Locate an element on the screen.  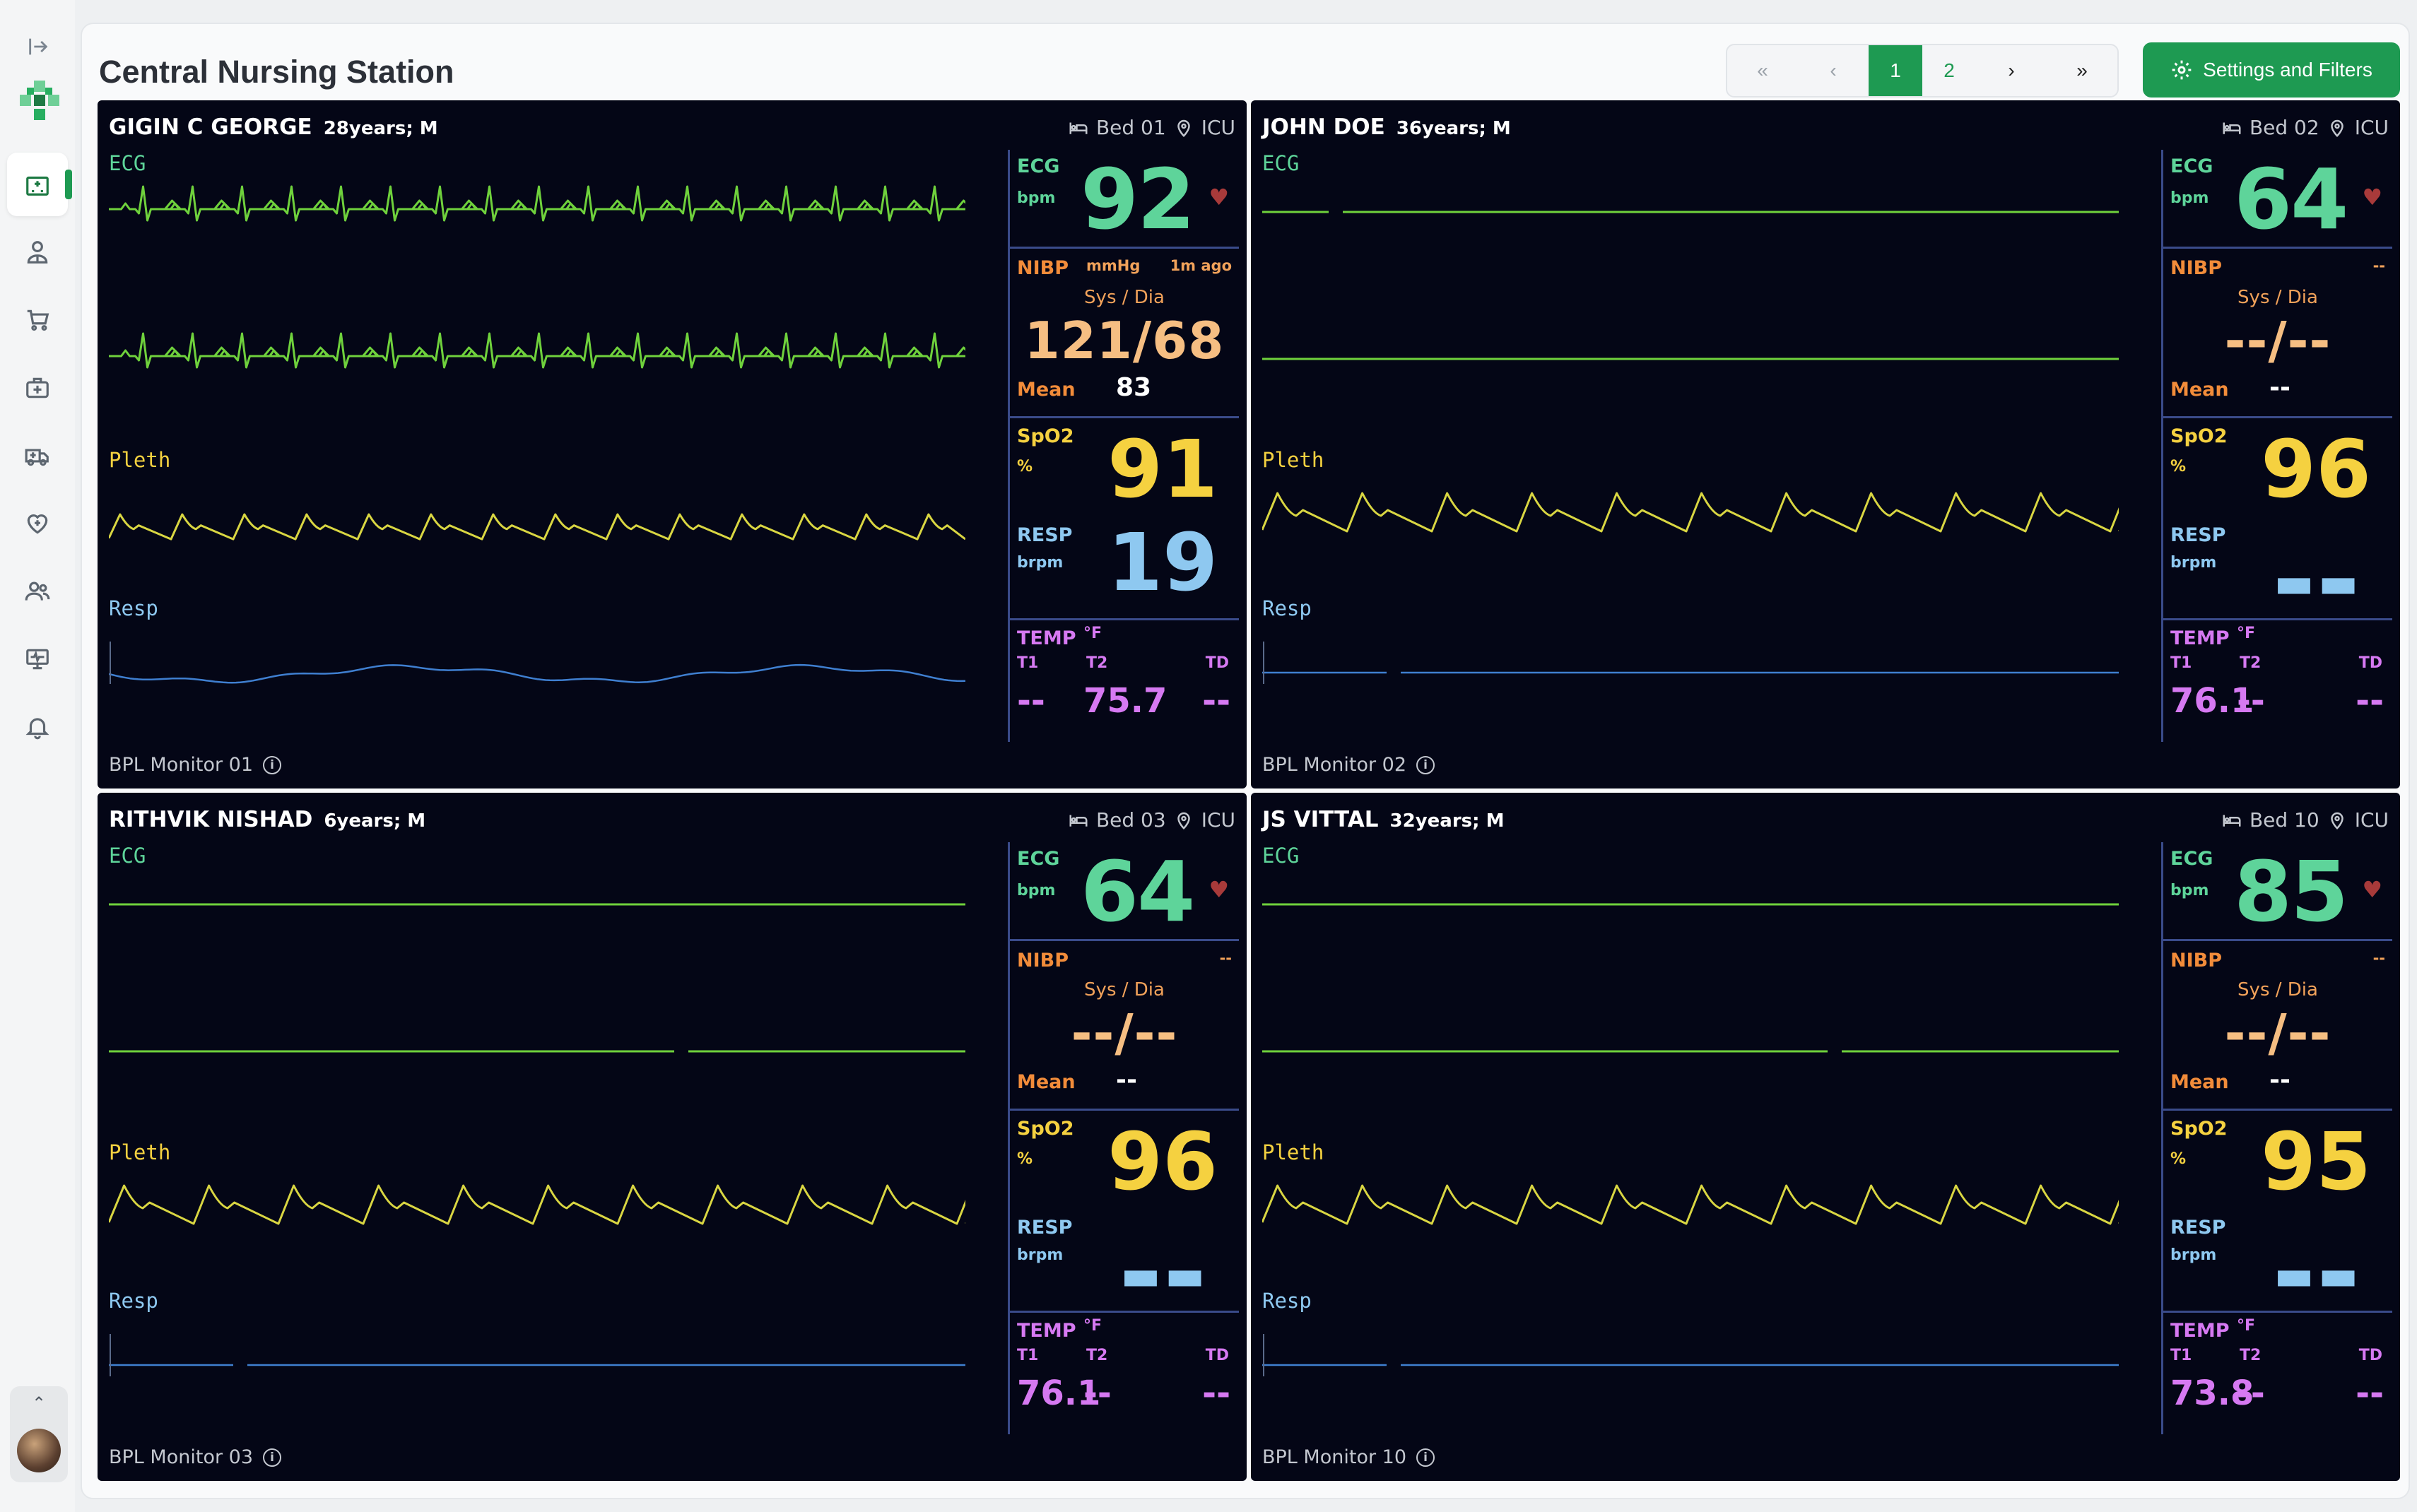
resp-wave-label: Resp is located at coordinates (1287, 608).